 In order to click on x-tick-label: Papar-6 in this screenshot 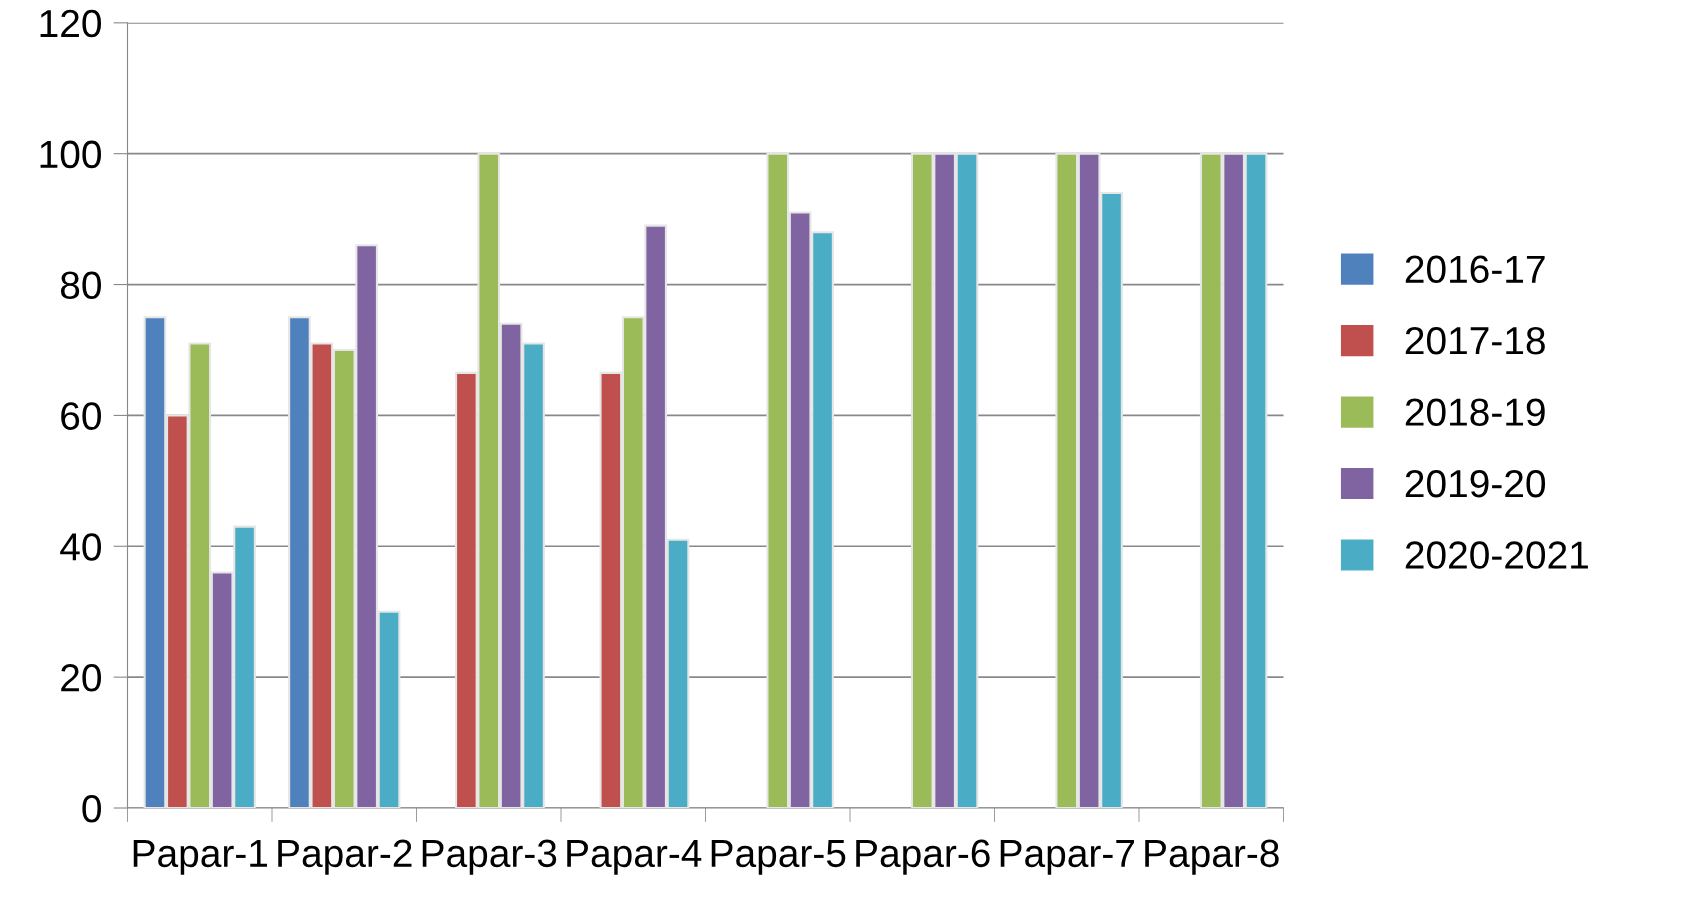, I will do `click(923, 857)`.